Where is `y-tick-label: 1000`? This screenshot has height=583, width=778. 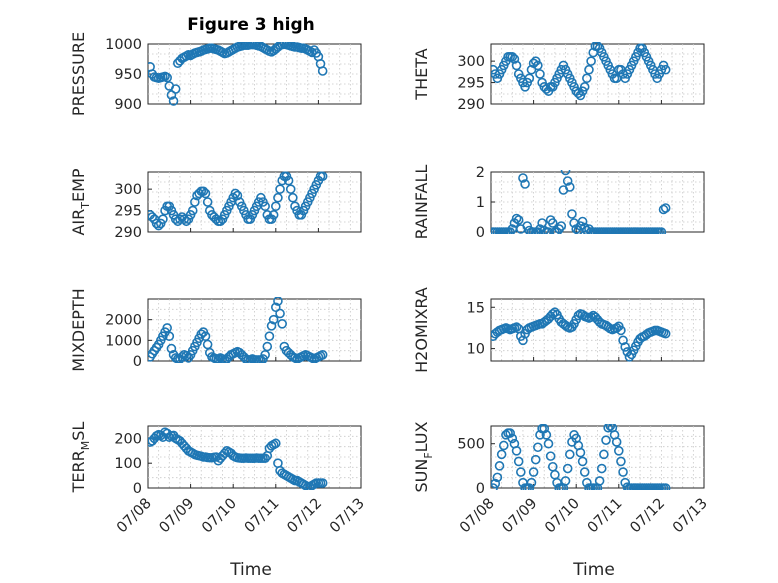 y-tick-label: 1000 is located at coordinates (123, 45).